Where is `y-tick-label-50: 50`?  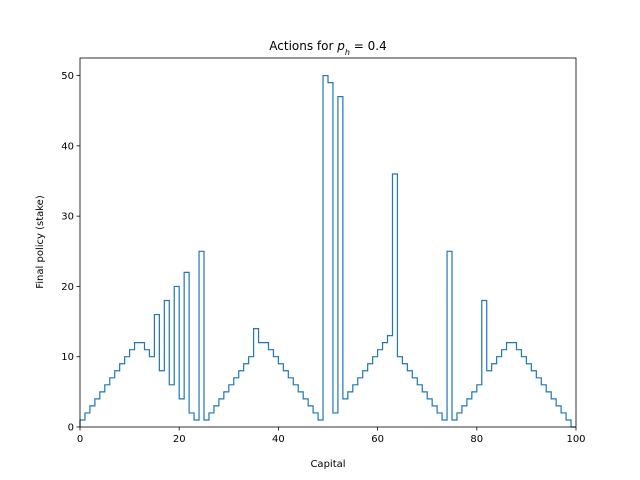
y-tick-label-50: 50 is located at coordinates (67, 76).